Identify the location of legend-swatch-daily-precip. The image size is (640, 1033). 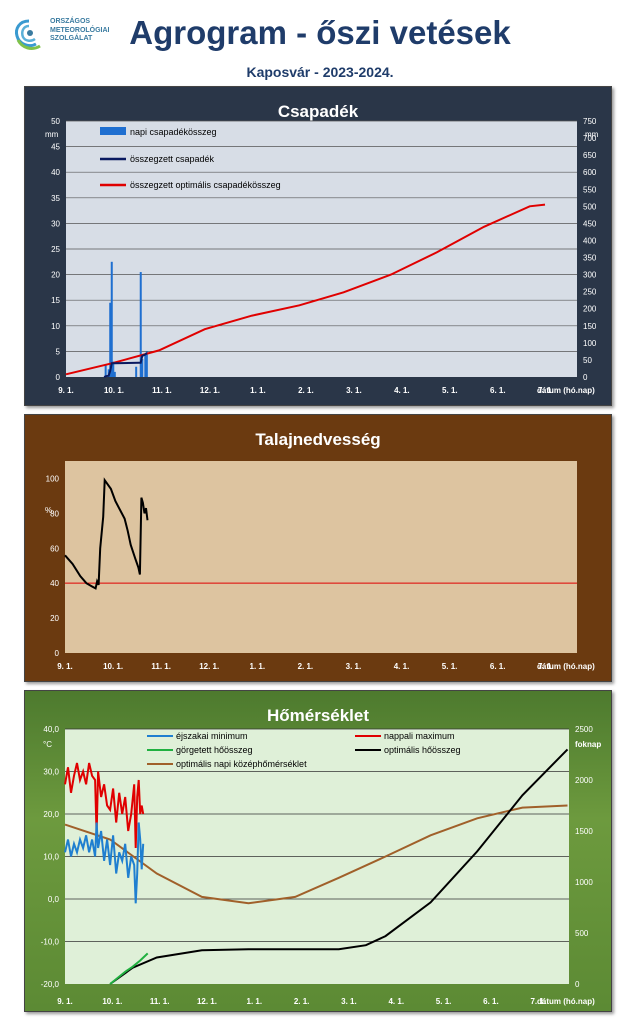
(113, 131).